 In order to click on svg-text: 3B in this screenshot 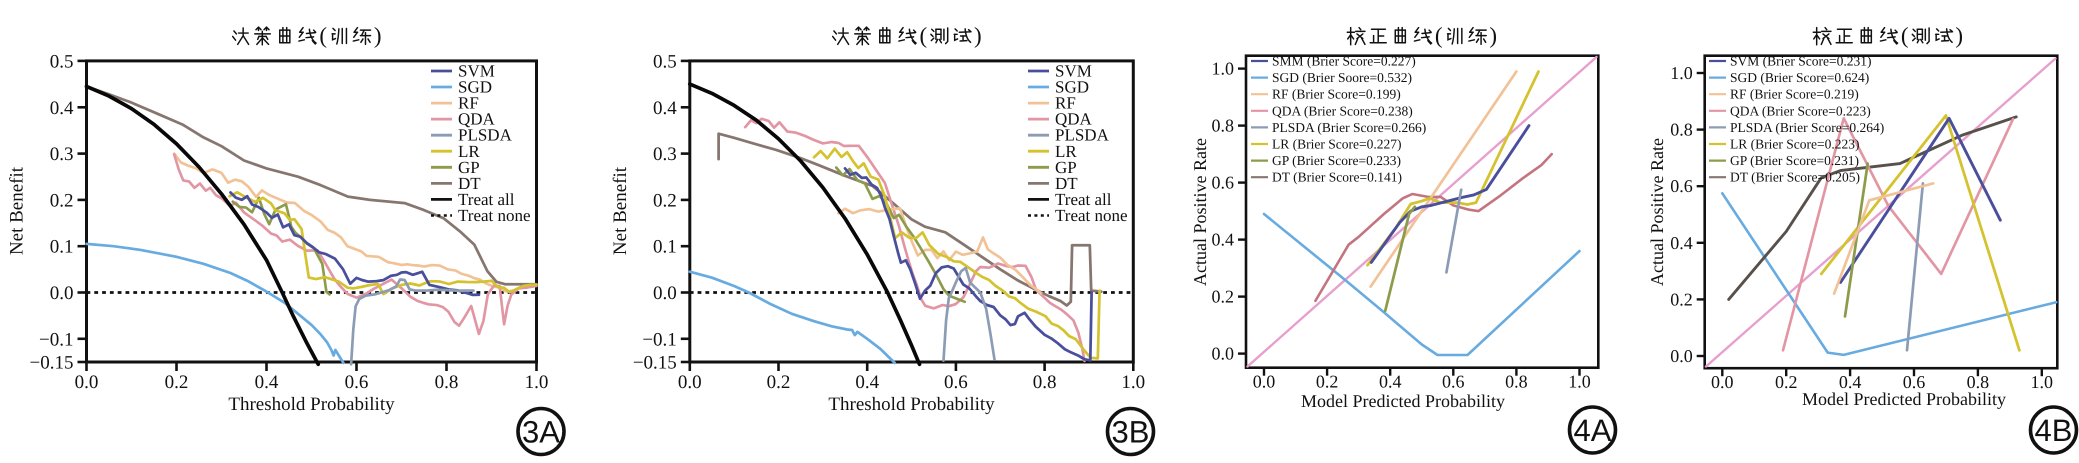, I will do `click(1131, 432)`.